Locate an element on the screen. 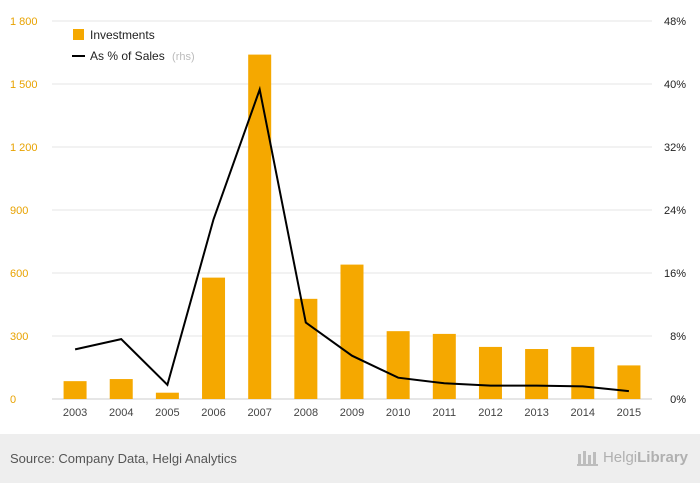 This screenshot has height=483, width=700. x-tick-label: 2015 is located at coordinates (629, 413).